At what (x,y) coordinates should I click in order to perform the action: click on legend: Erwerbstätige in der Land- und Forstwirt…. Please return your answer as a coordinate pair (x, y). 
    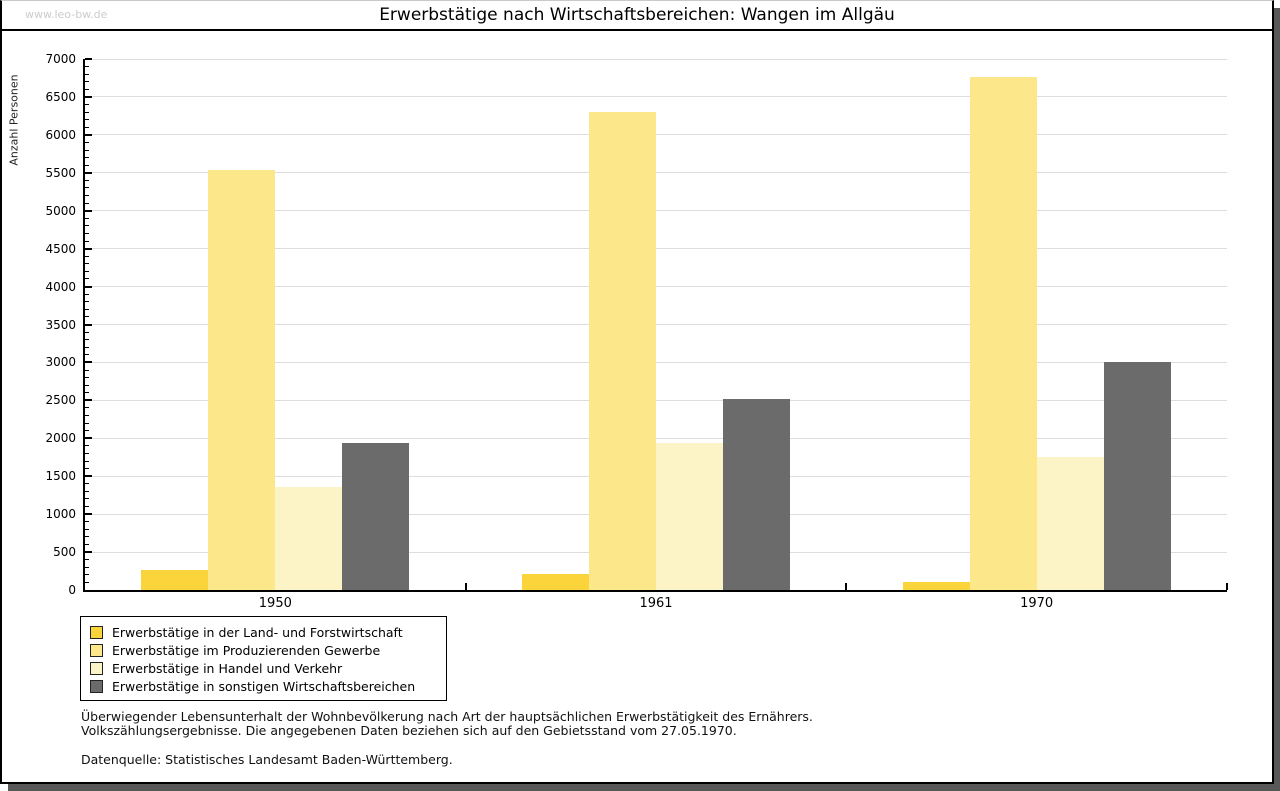
    Looking at the image, I should click on (263, 658).